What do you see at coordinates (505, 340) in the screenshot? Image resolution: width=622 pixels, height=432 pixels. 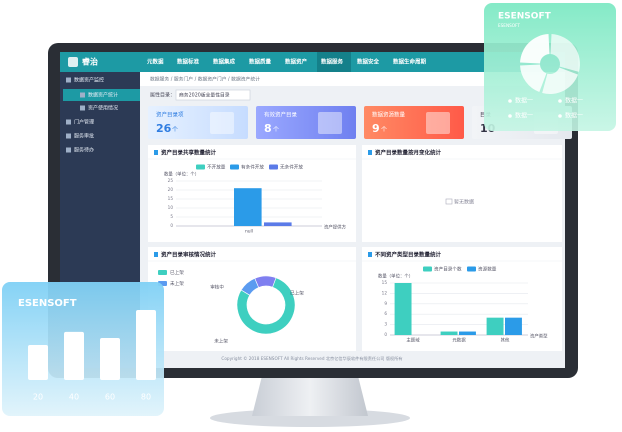 I see `x-tick-label: 其他` at bounding box center [505, 340].